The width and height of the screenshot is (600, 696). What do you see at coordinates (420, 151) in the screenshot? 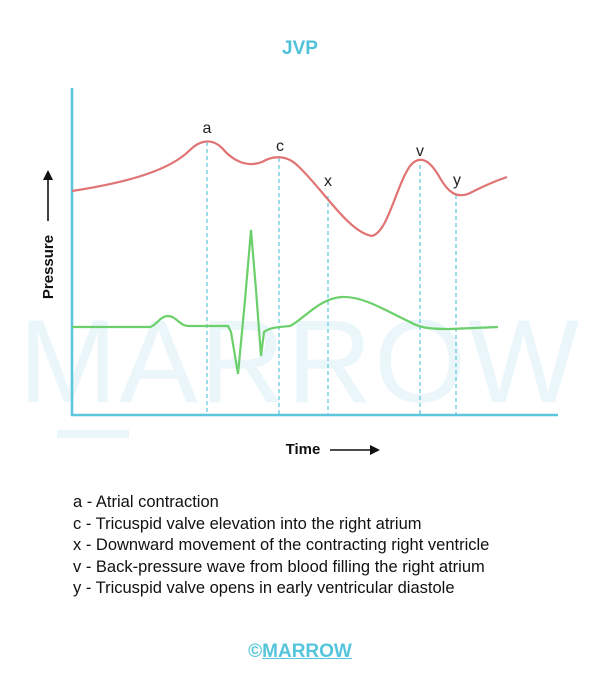
I see `label-v: v` at bounding box center [420, 151].